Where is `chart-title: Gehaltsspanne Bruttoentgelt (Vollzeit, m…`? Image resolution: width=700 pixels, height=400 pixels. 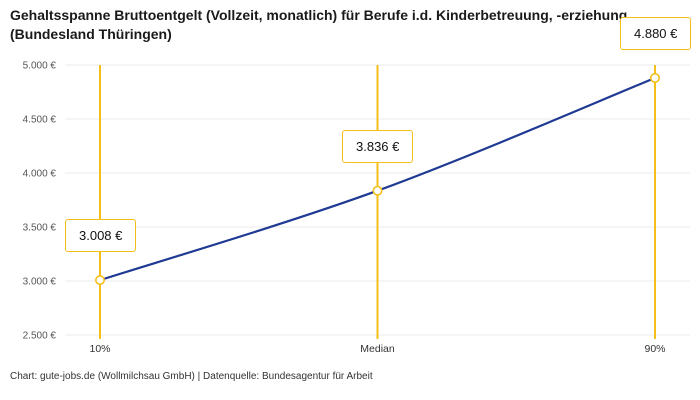 chart-title: Gehaltsspanne Bruttoentgelt (Vollzeit, m… is located at coordinates (319, 24).